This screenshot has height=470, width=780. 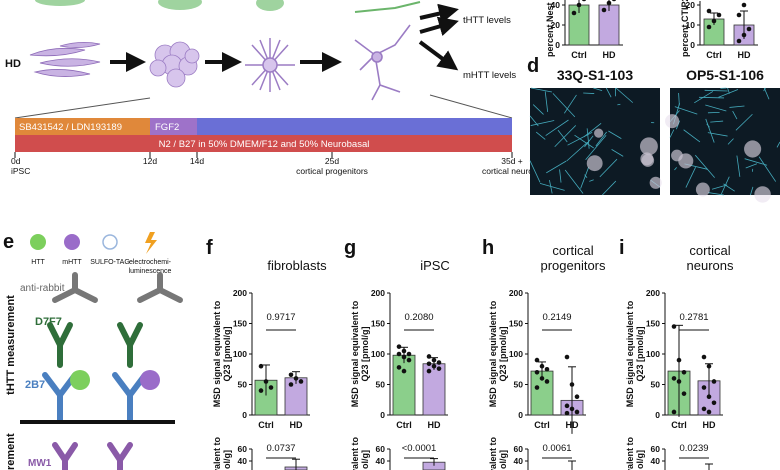 I want to click on bar, so click(x=434, y=389).